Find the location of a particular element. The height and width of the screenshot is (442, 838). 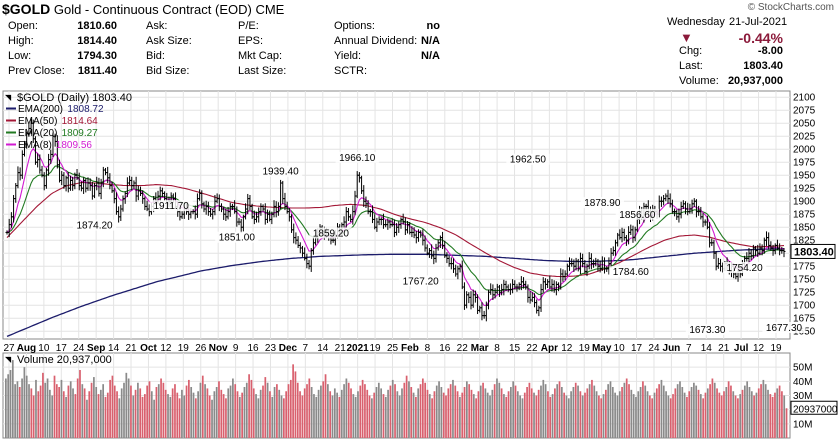

quote-label: High: is located at coordinates (21, 41).